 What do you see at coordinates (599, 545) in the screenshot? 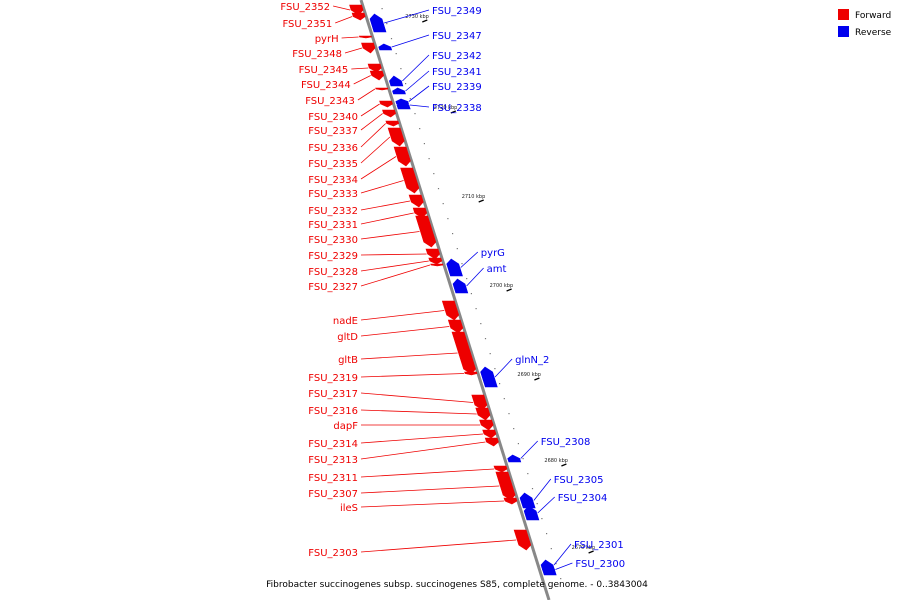
I see `gene-label-FSU_2301: FSU_2301` at bounding box center [599, 545].